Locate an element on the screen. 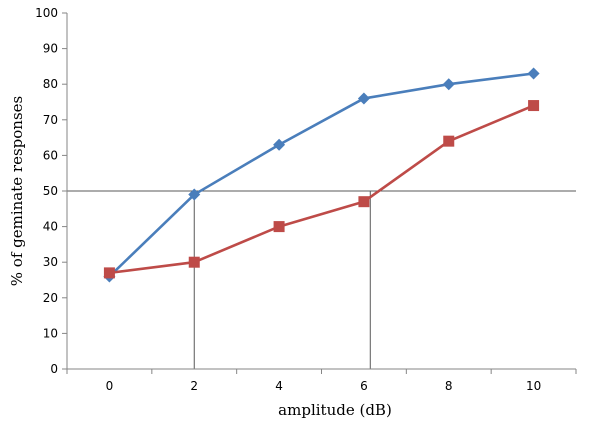 This screenshot has height=425, width=593. x-tick-label: 2 is located at coordinates (194, 386).